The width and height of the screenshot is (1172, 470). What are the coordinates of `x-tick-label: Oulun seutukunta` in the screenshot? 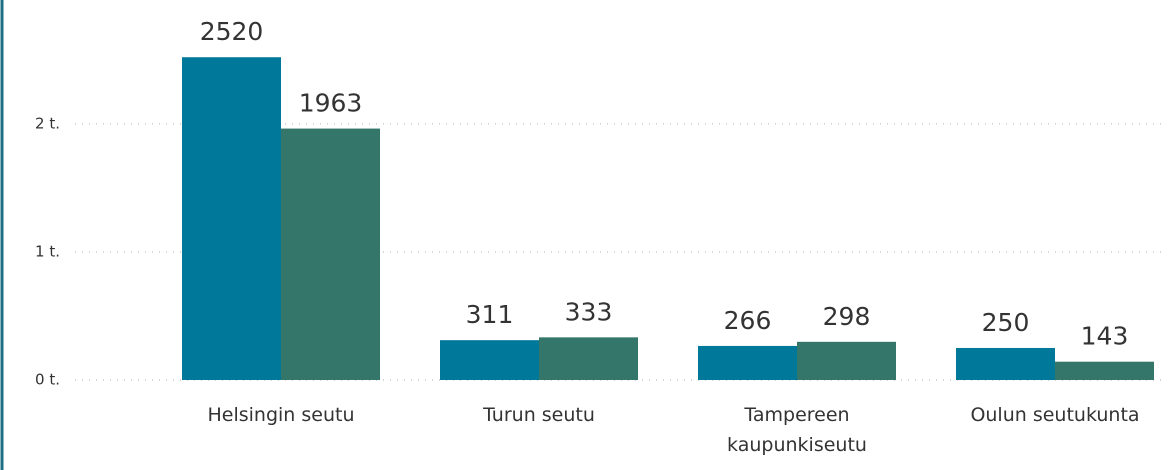 It's located at (1055, 415).